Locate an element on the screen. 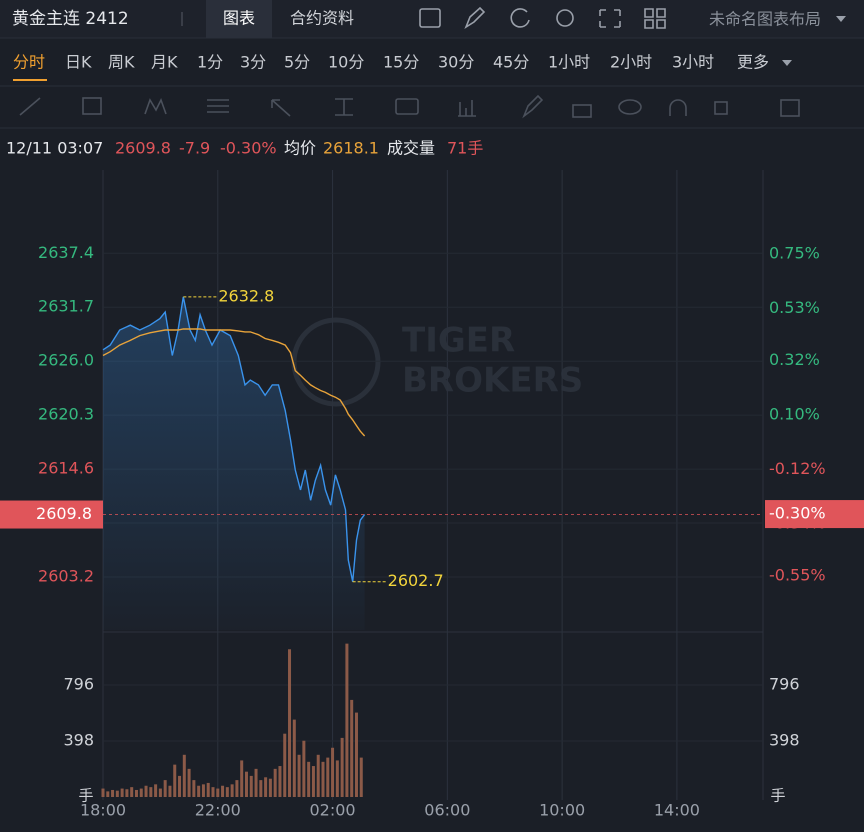 This screenshot has height=832, width=864. period-tab: 5分 is located at coordinates (297, 62).